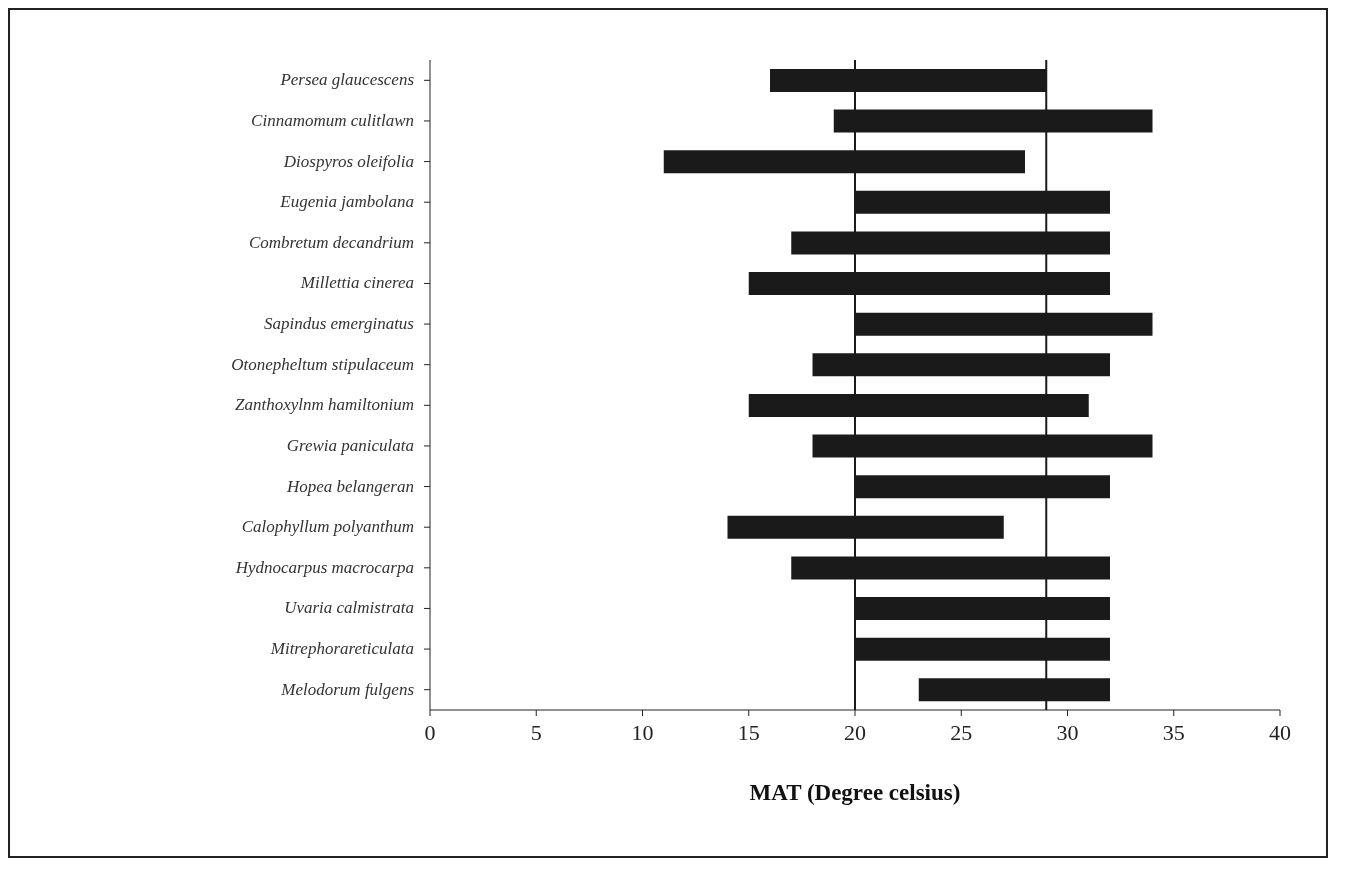  What do you see at coordinates (536, 732) in the screenshot?
I see `x-tick-label: 5` at bounding box center [536, 732].